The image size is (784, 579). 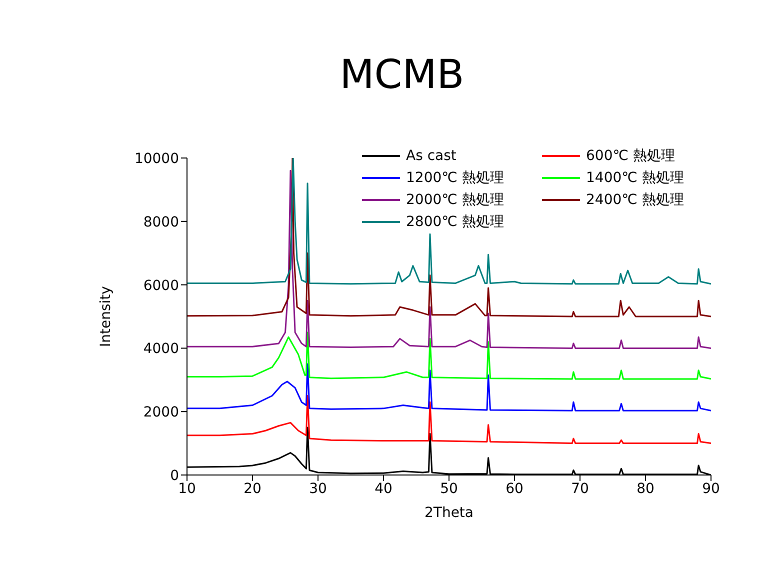 What do you see at coordinates (318, 488) in the screenshot?
I see `x-tick-label: 30` at bounding box center [318, 488].